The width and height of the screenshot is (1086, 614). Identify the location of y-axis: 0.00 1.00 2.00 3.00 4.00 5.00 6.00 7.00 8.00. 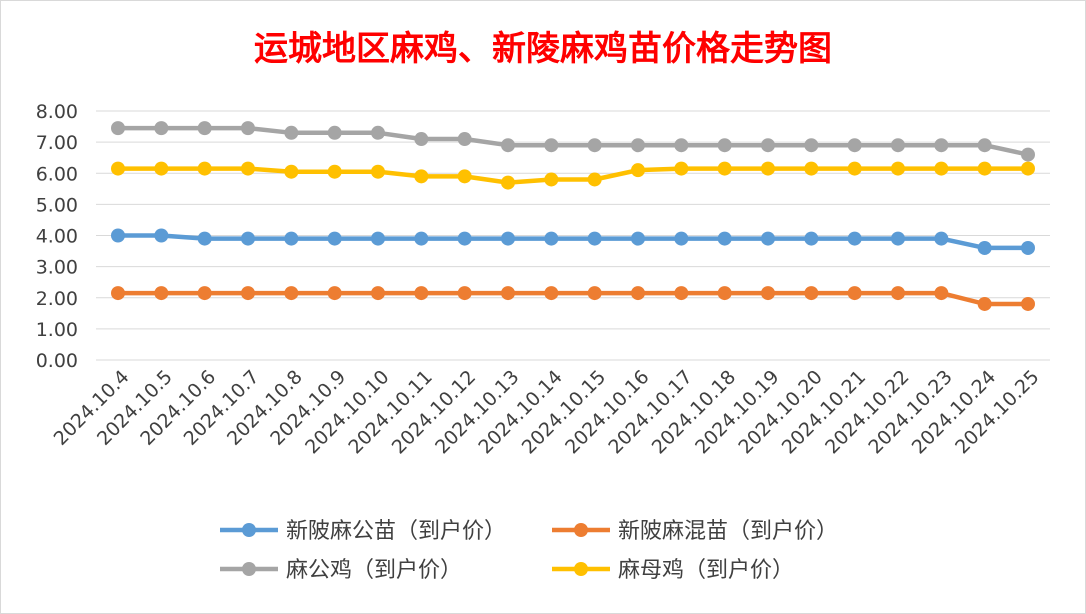
(57, 236).